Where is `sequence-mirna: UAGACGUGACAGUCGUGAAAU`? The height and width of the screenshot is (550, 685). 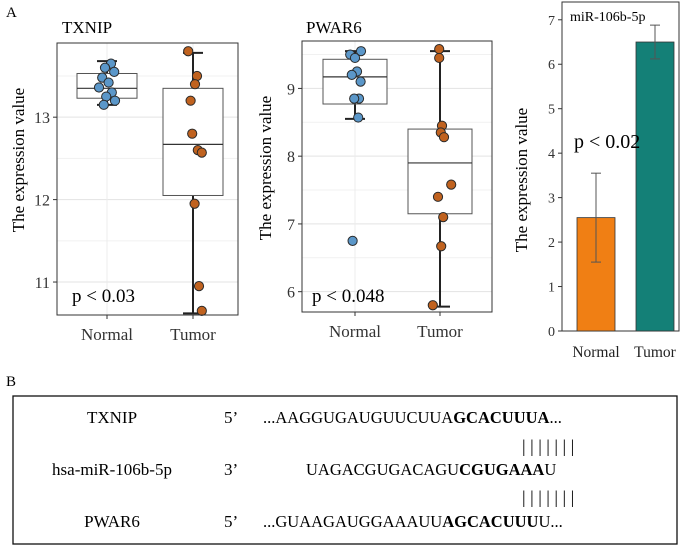
sequence-mirna: UAGACGUGACAGUCGUGAAAU is located at coordinates (431, 469).